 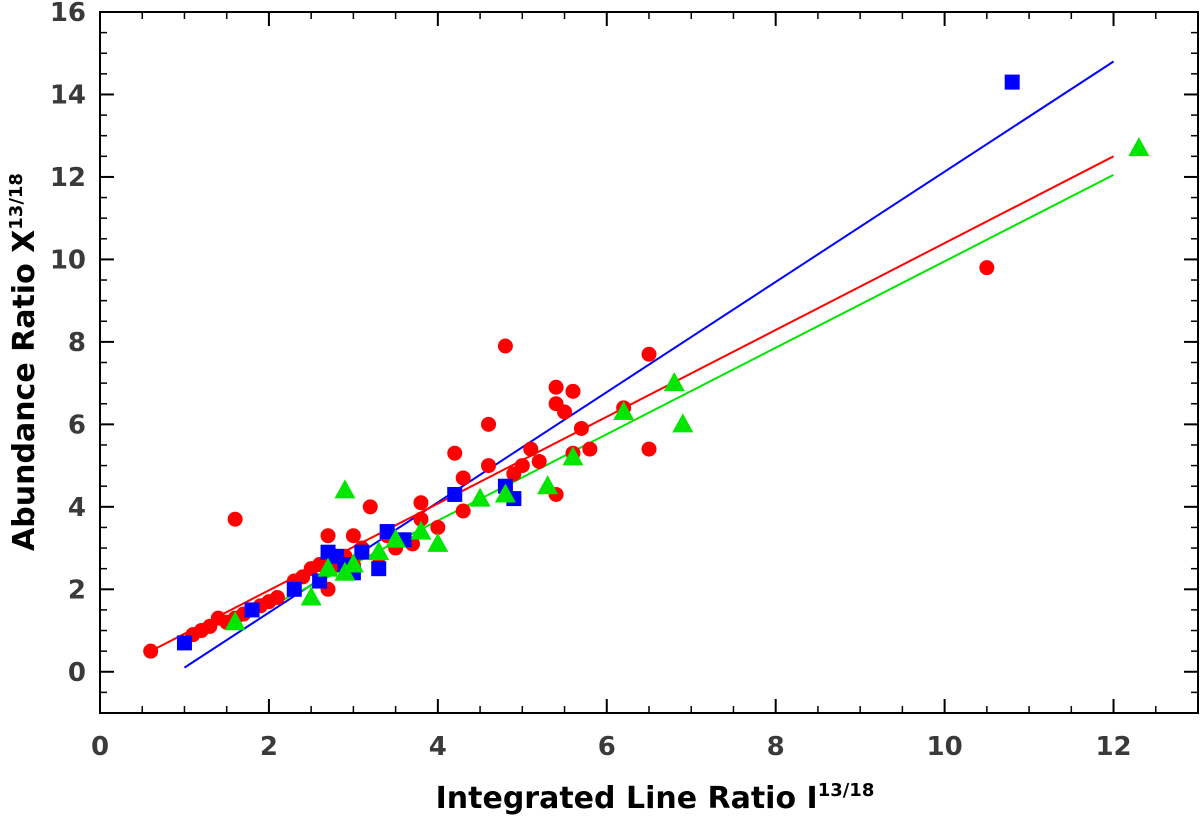 What do you see at coordinates (269, 747) in the screenshot?
I see `x-tick-label: 2` at bounding box center [269, 747].